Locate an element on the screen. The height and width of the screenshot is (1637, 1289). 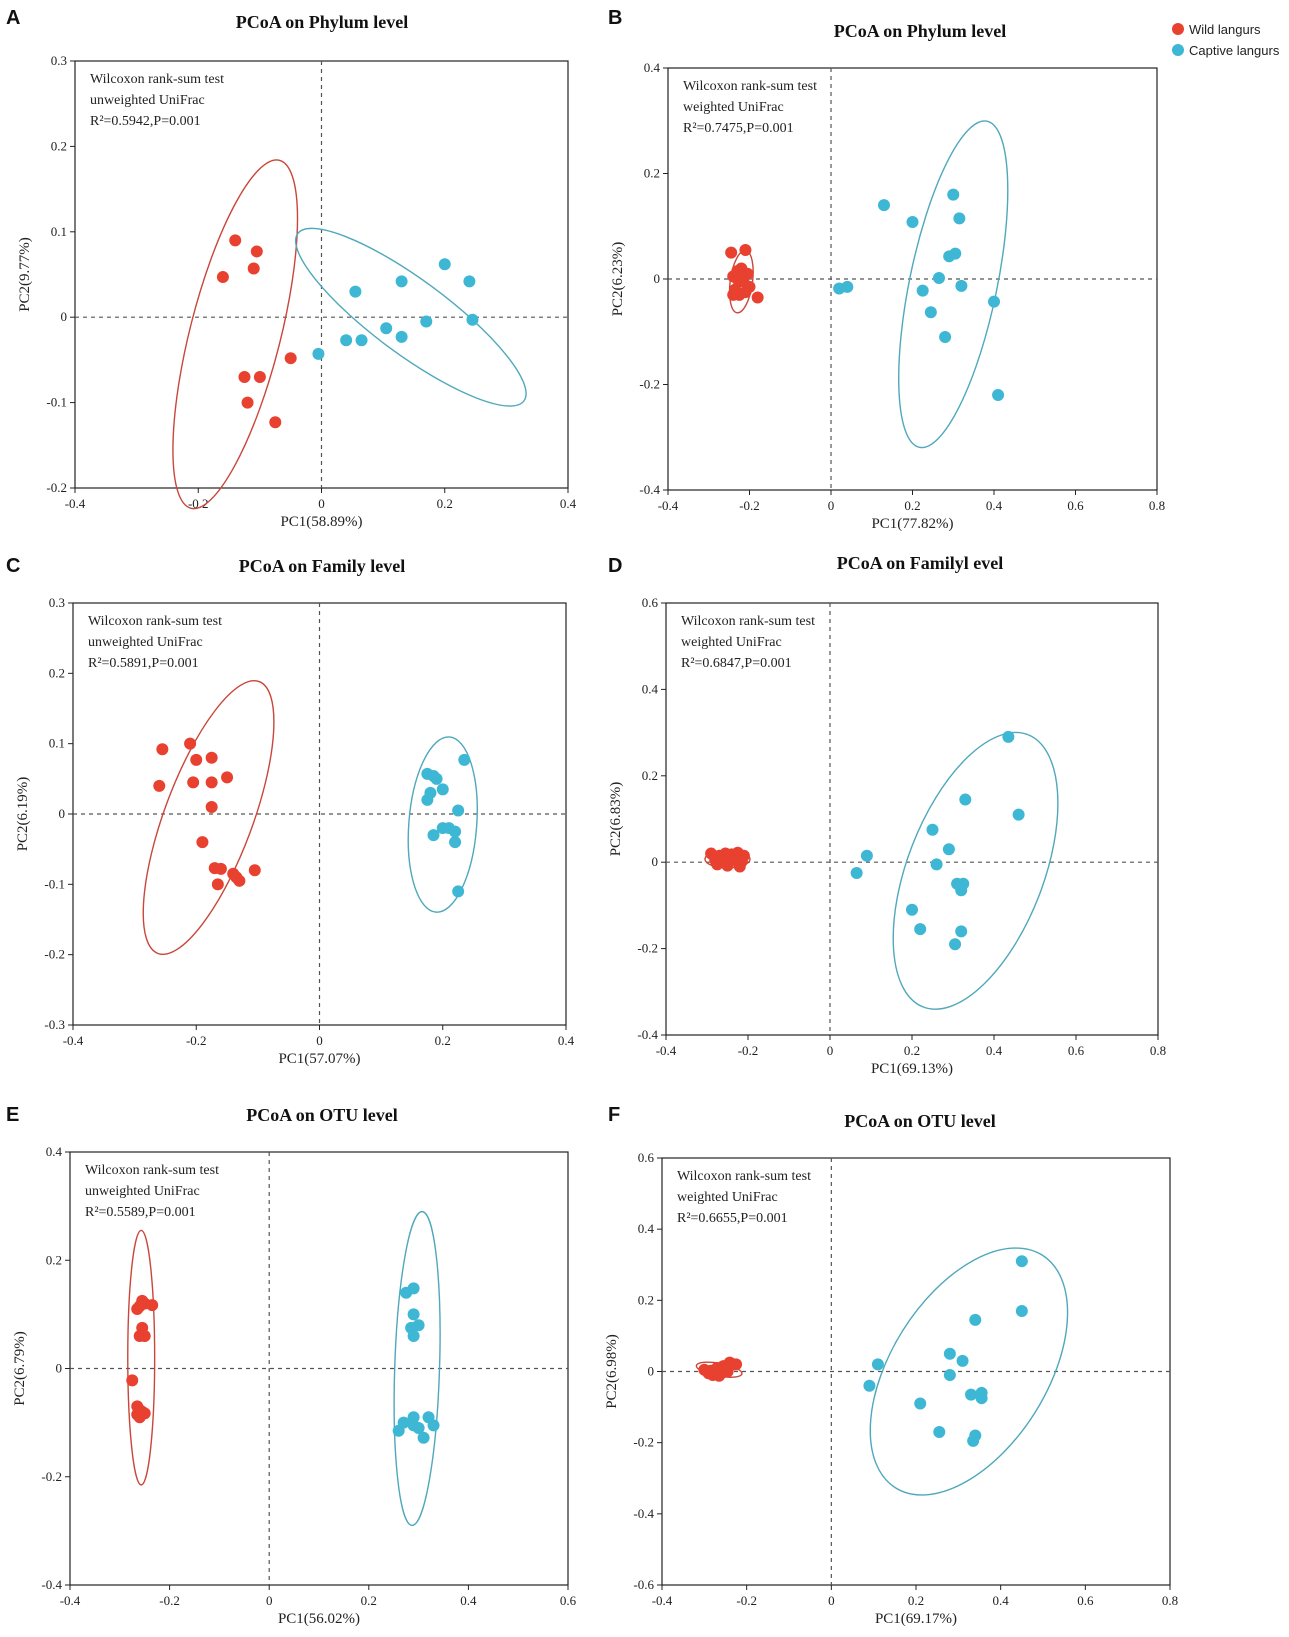
legend: Wild langurs Captive langurs is located at coordinates (1226, 40).